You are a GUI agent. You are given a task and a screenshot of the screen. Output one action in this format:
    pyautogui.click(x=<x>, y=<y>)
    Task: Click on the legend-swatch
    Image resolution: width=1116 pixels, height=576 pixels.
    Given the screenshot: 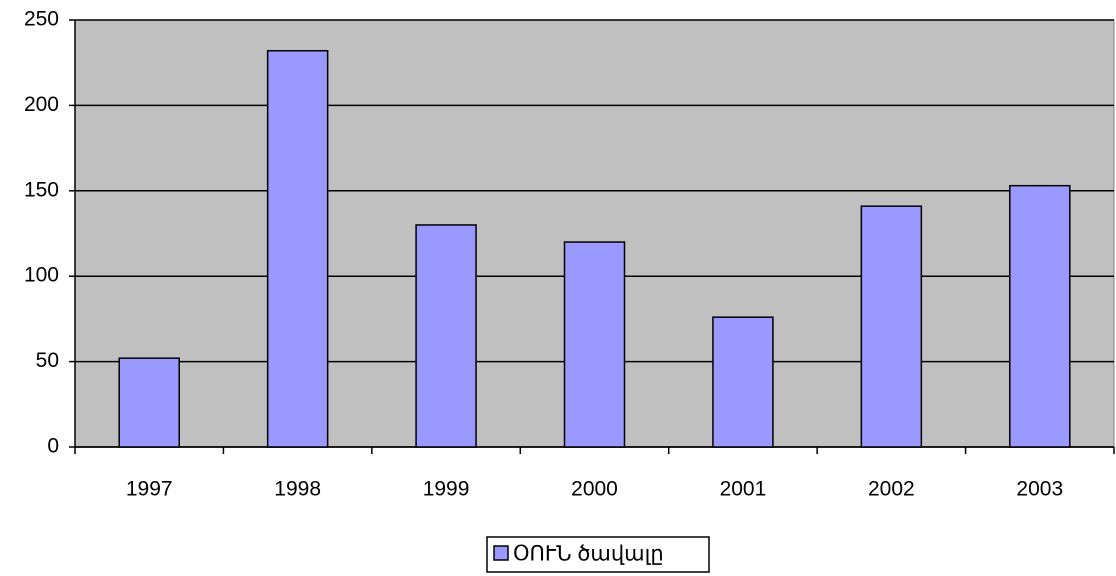 What is the action you would take?
    pyautogui.click(x=501, y=553)
    